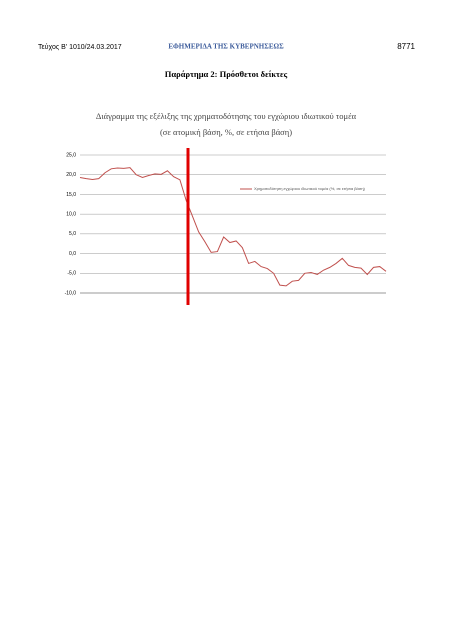 Image resolution: width=453 pixels, height=640 pixels. I want to click on issue: Τεύχος Β' 1010/24.03.2017, so click(80, 47).